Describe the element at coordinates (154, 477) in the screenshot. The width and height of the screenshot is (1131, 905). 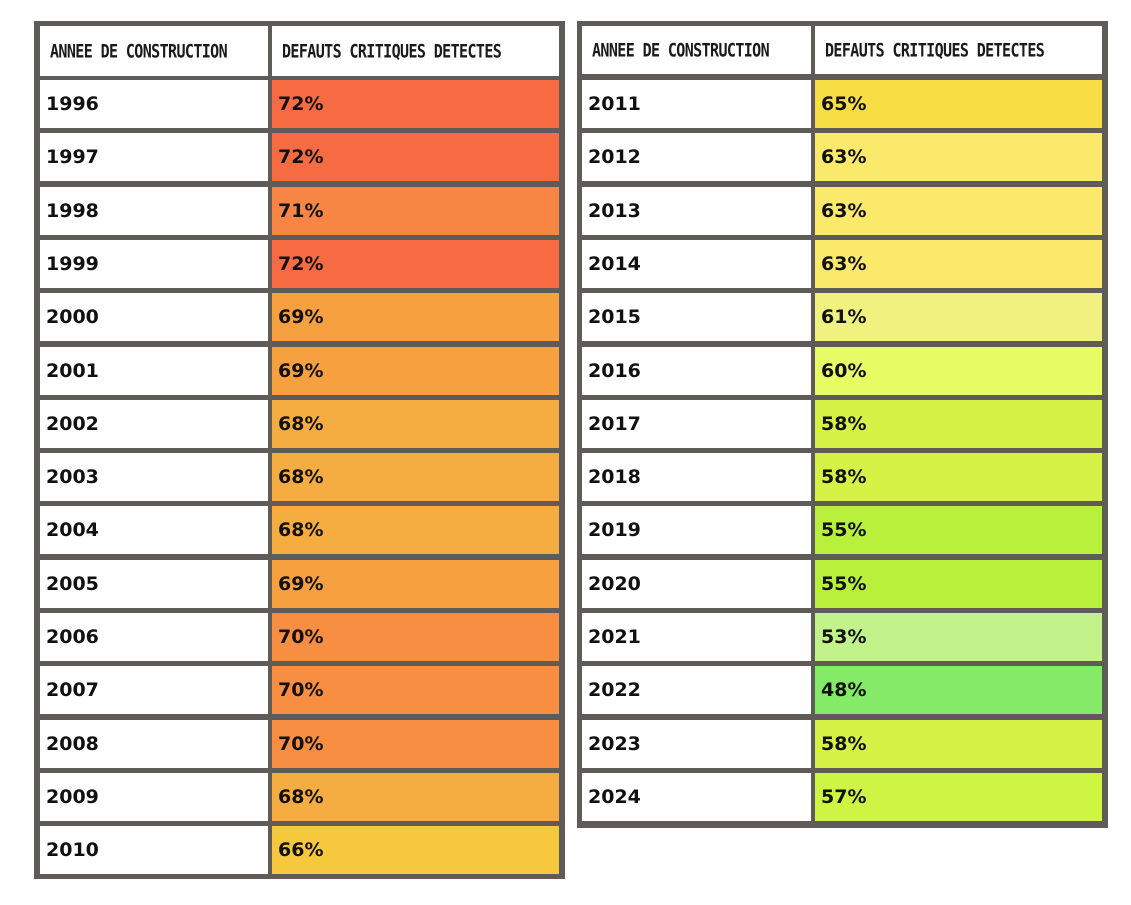
I see `year-cell: 2003` at that location.